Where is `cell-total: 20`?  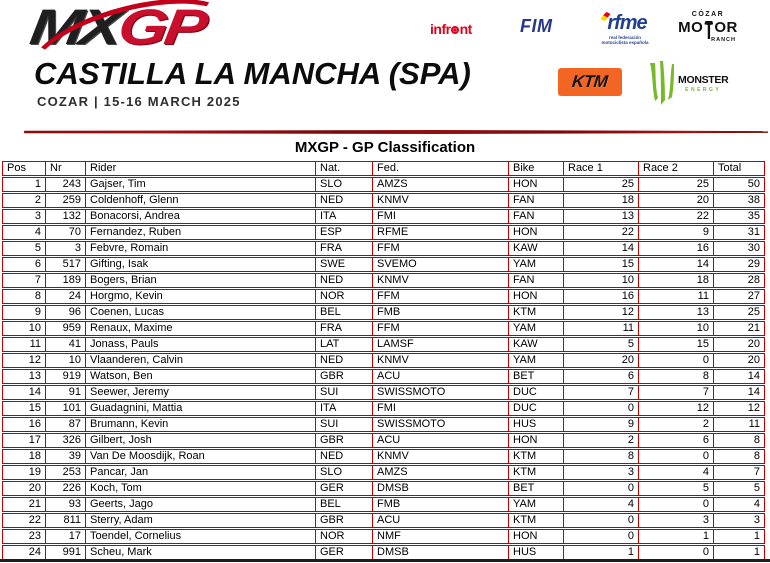
cell-total: 20 is located at coordinates (739, 344).